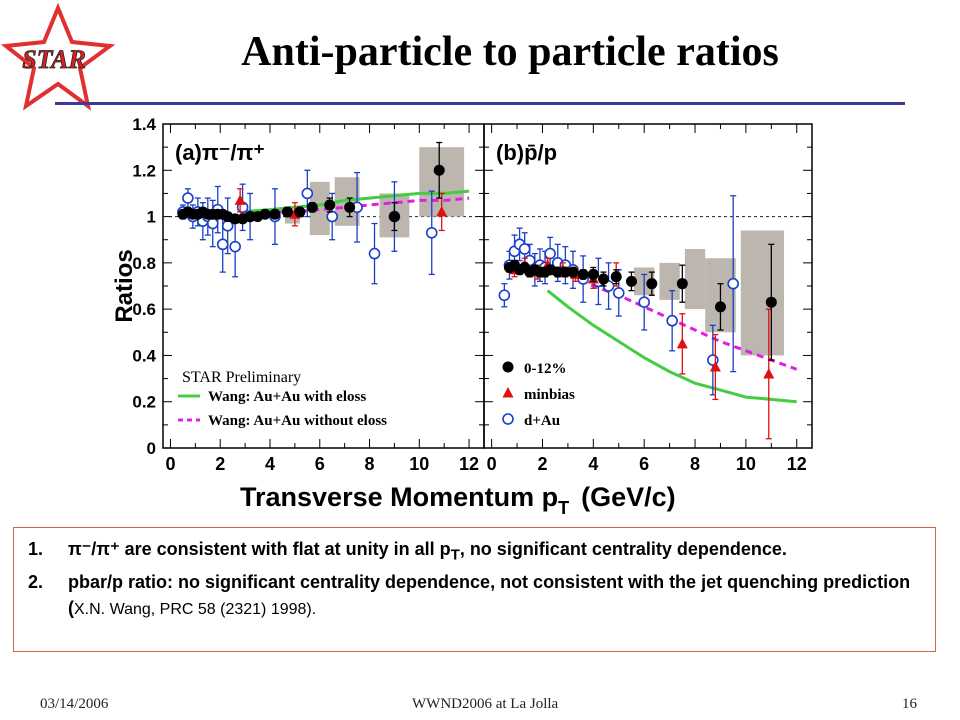 The image size is (960, 720). I want to click on x-axis-label: Transverse Momentum pT (GeV/c), so click(458, 500).